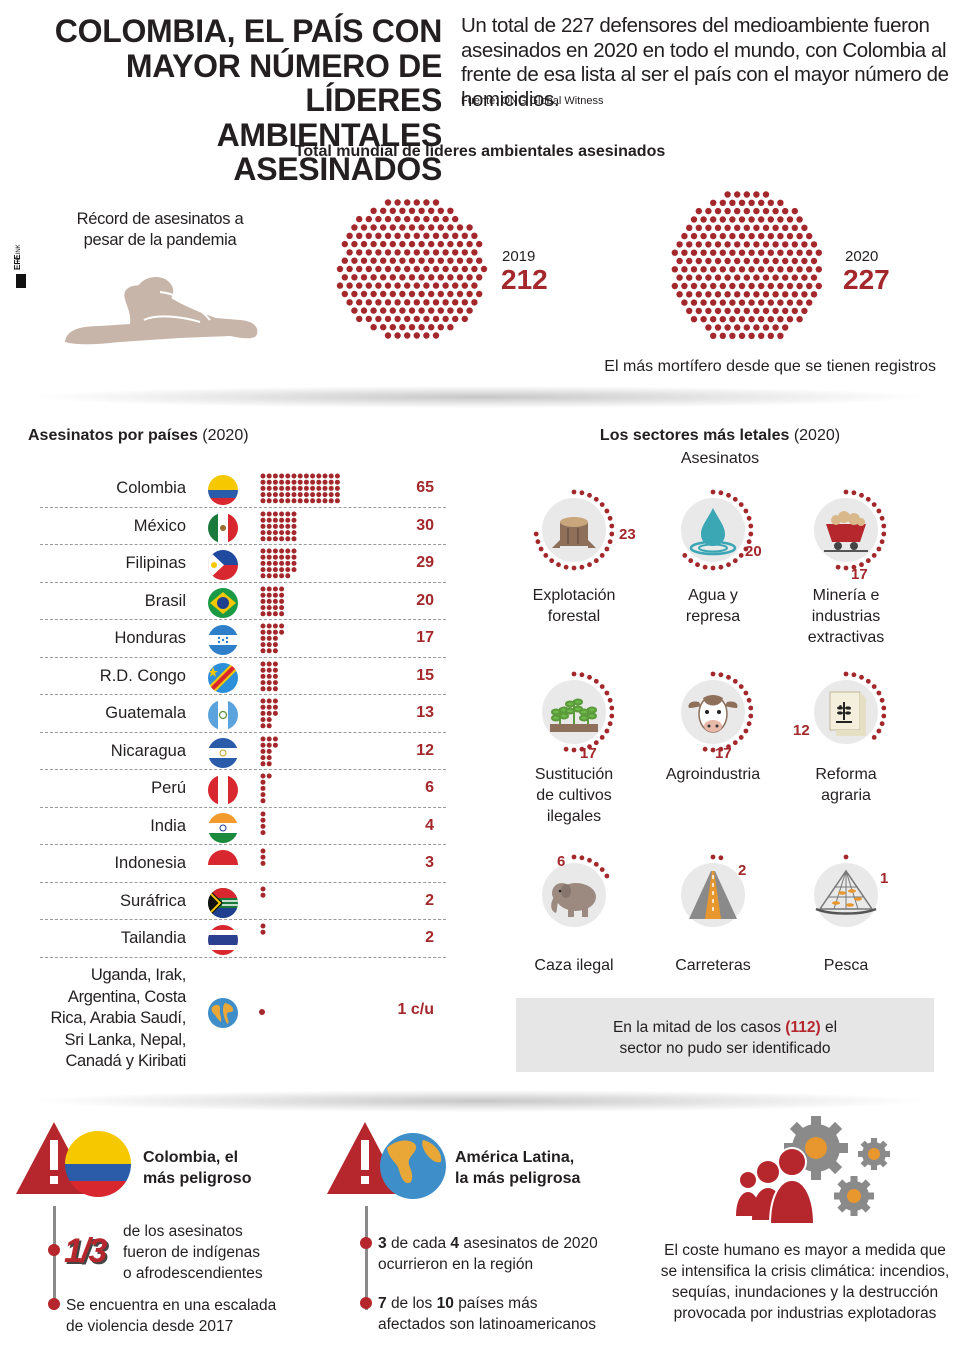 This screenshot has width=960, height=1347. What do you see at coordinates (126, 996) in the screenshot?
I see `other-countries-line: Argentina, Costa` at bounding box center [126, 996].